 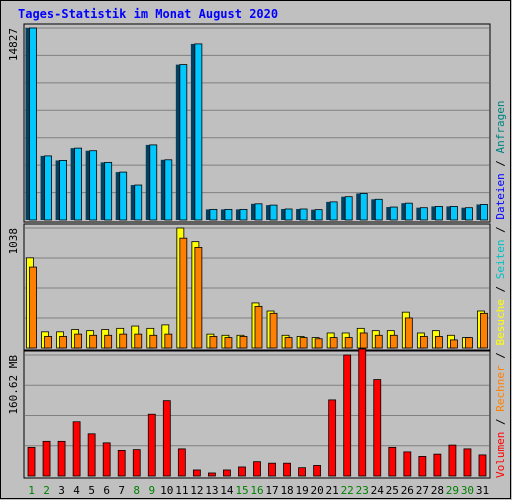 I want to click on x-tick-label: 1, so click(x=31, y=490).